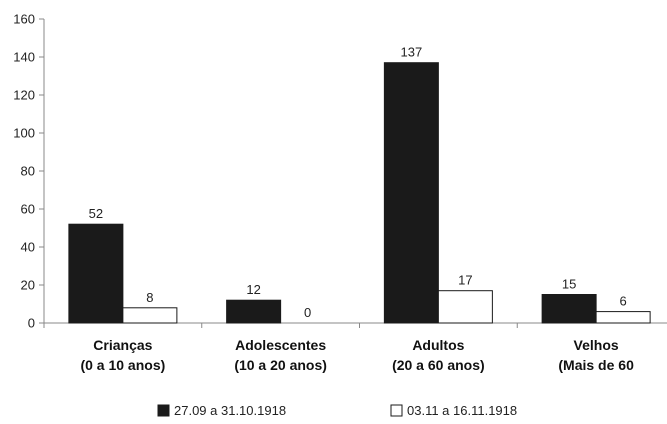  I want to click on y-tick-label: 0, so click(31, 323).